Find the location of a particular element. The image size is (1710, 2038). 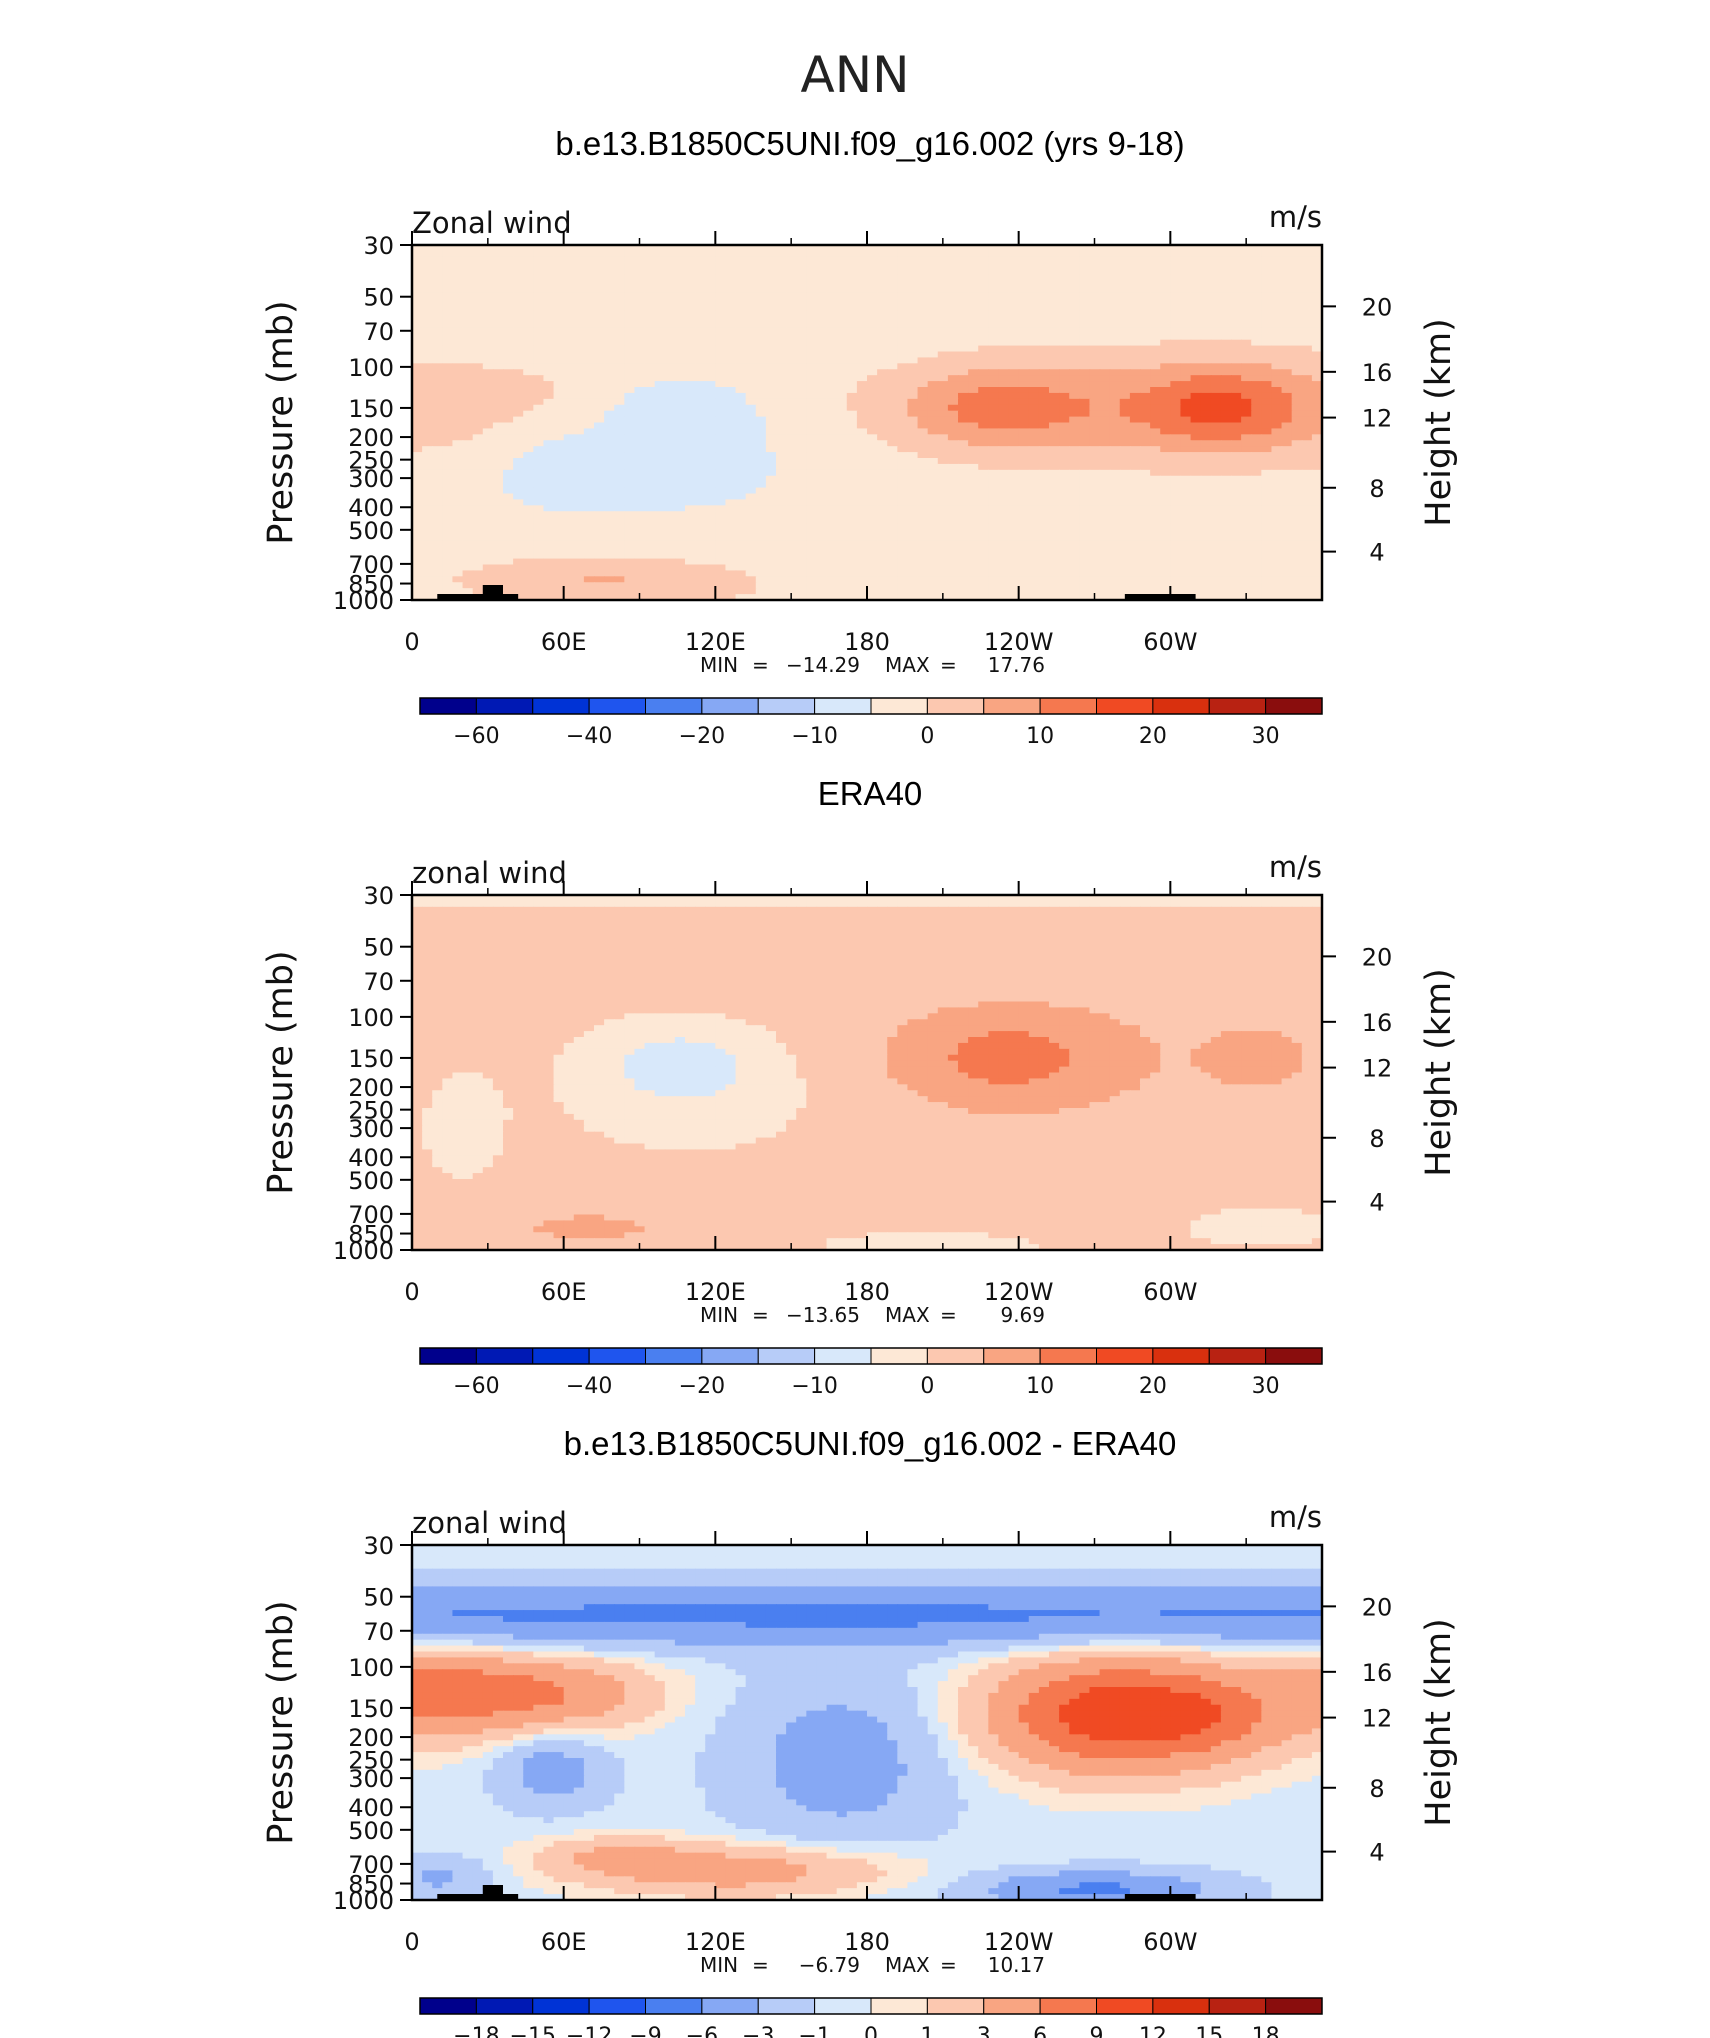

max-value: 17.76 is located at coordinates (1016, 665).